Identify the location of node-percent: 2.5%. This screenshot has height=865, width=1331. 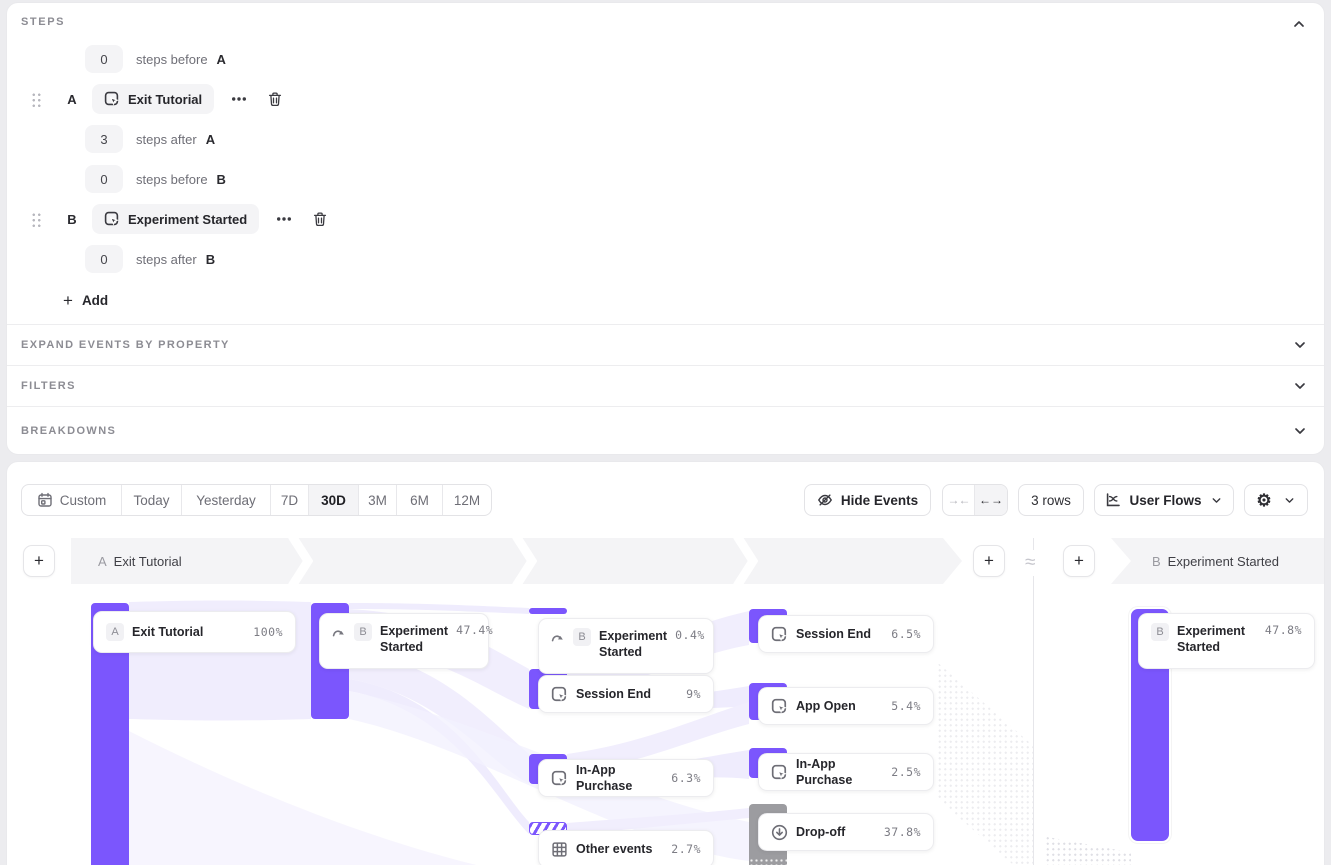
(906, 772).